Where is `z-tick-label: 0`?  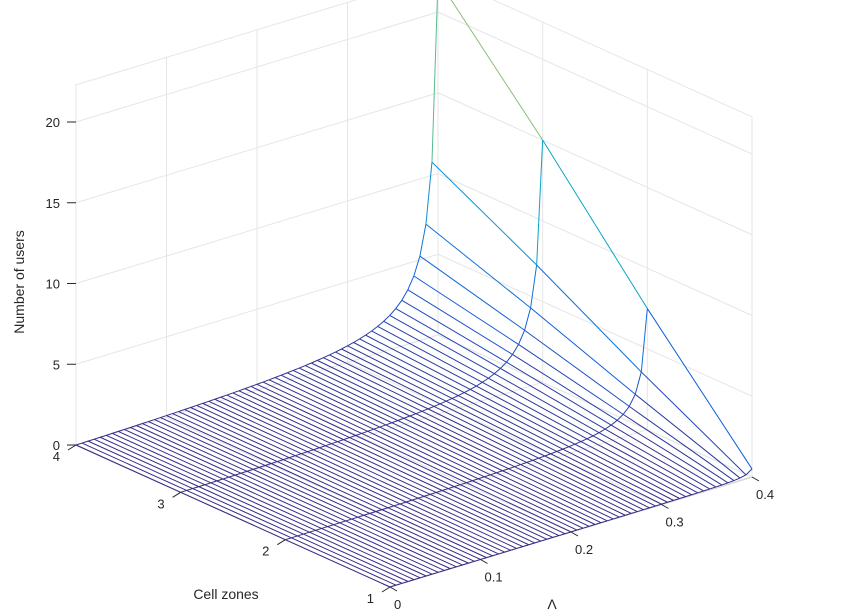 z-tick-label: 0 is located at coordinates (56, 445).